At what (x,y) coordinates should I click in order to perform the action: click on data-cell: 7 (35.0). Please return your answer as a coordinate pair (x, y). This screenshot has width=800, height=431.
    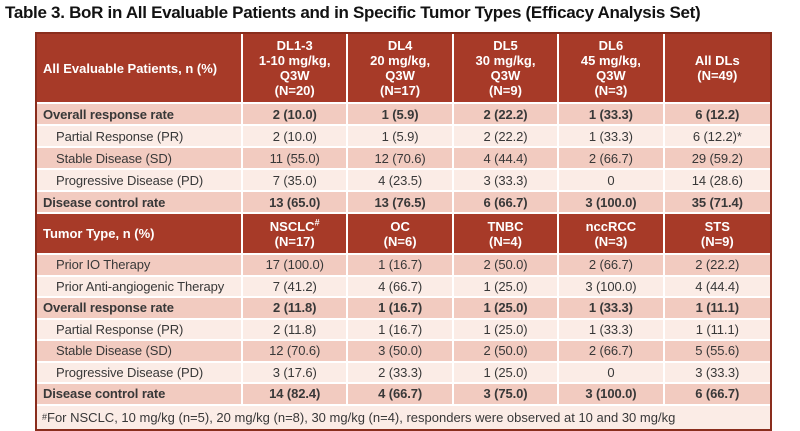
    Looking at the image, I should click on (296, 180).